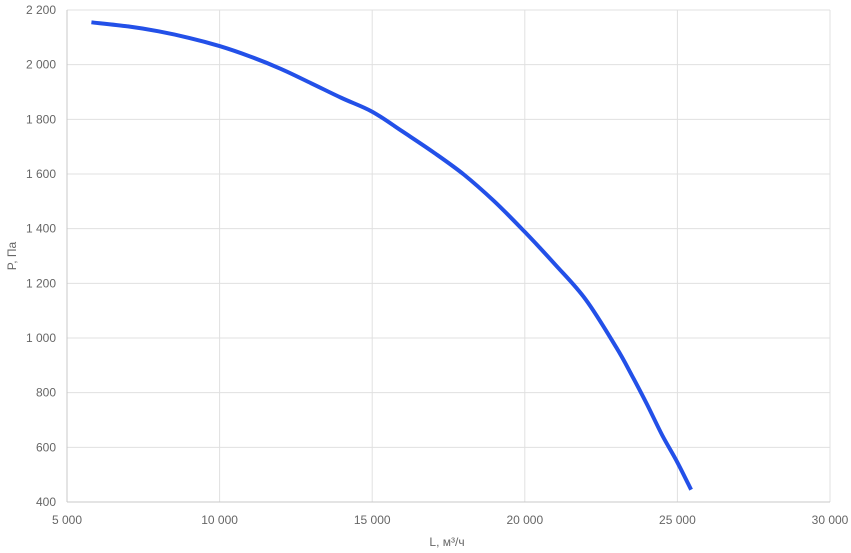  Describe the element at coordinates (219, 520) in the screenshot. I see `x-tick-label: 10 000` at that location.